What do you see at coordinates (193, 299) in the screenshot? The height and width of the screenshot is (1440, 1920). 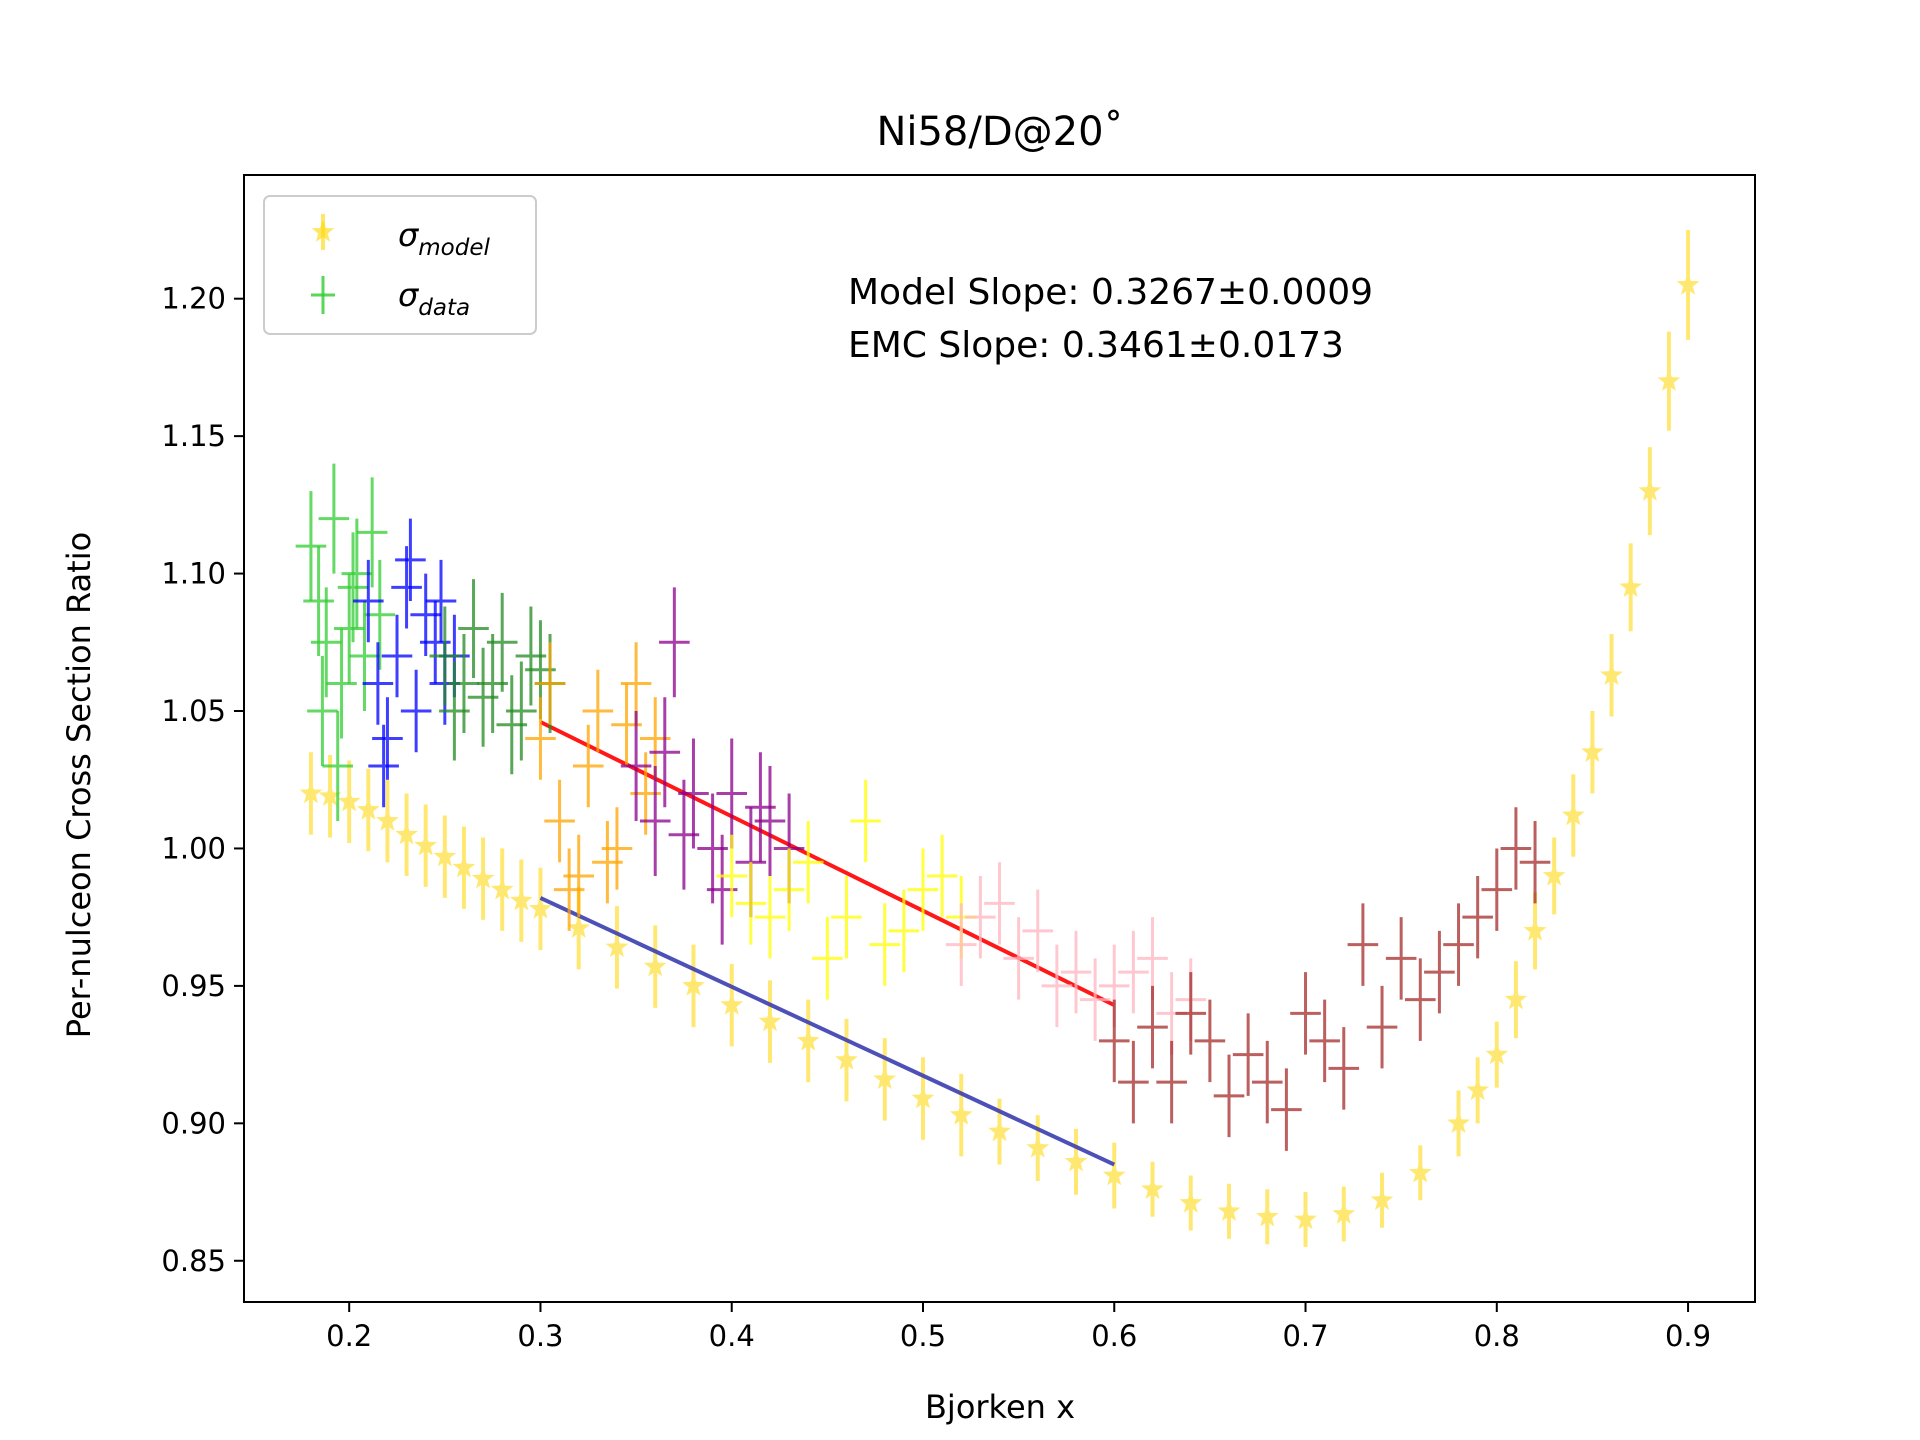 I see `y-tick-label: 1.20` at bounding box center [193, 299].